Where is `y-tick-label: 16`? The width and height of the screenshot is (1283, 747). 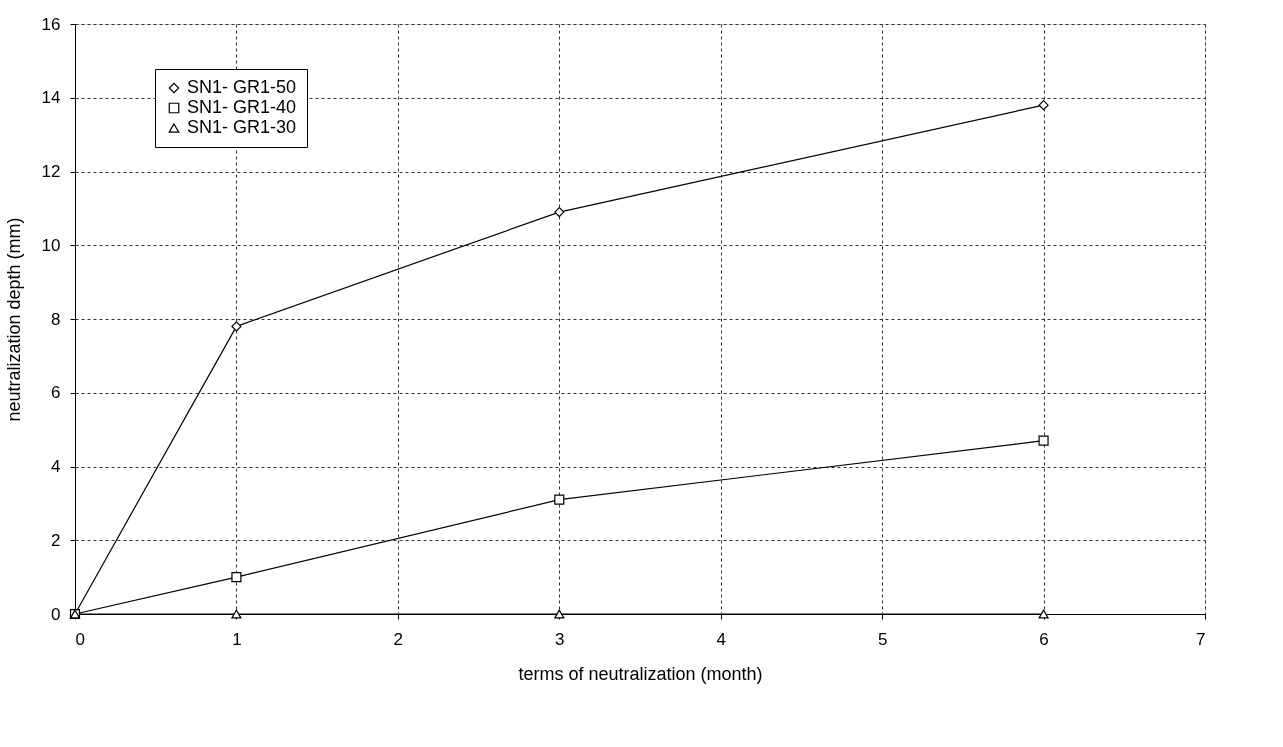
y-tick-label: 16 is located at coordinates (51, 24).